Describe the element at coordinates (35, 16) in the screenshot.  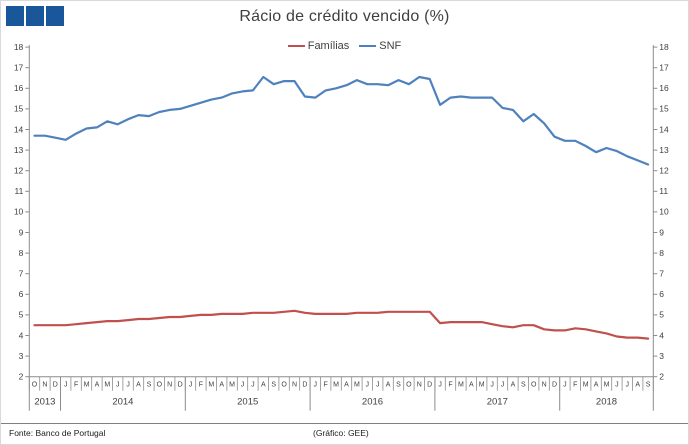
I see `gee-logo` at that location.